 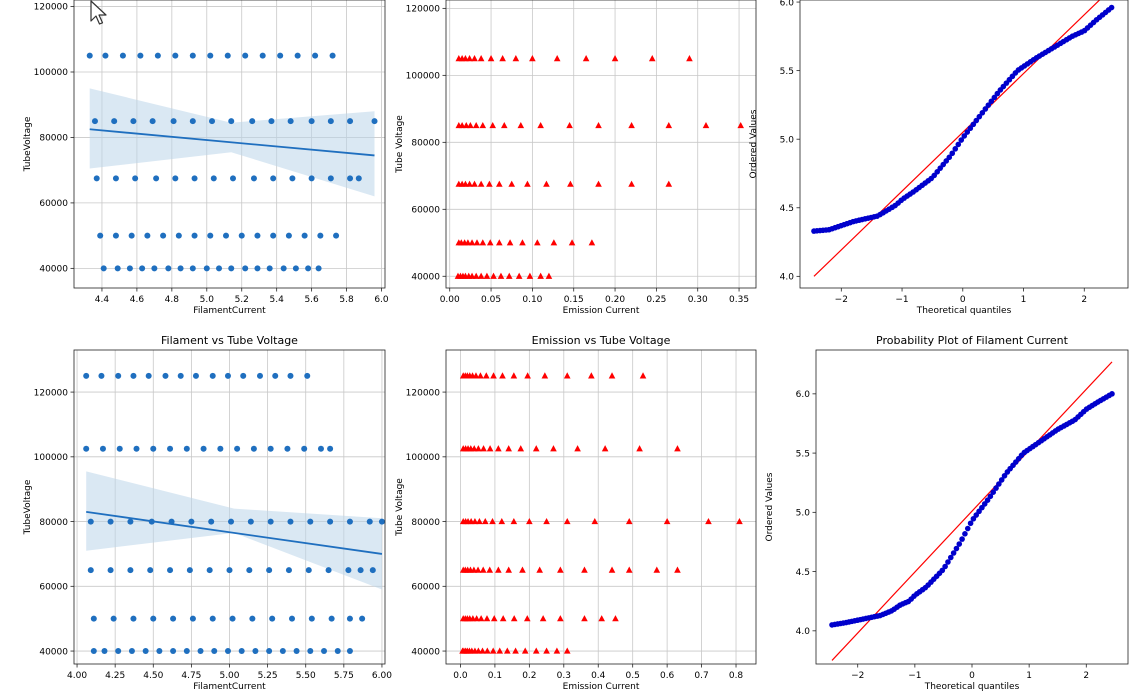 I want to click on x-tick-label: 0.25, so click(x=656, y=300).